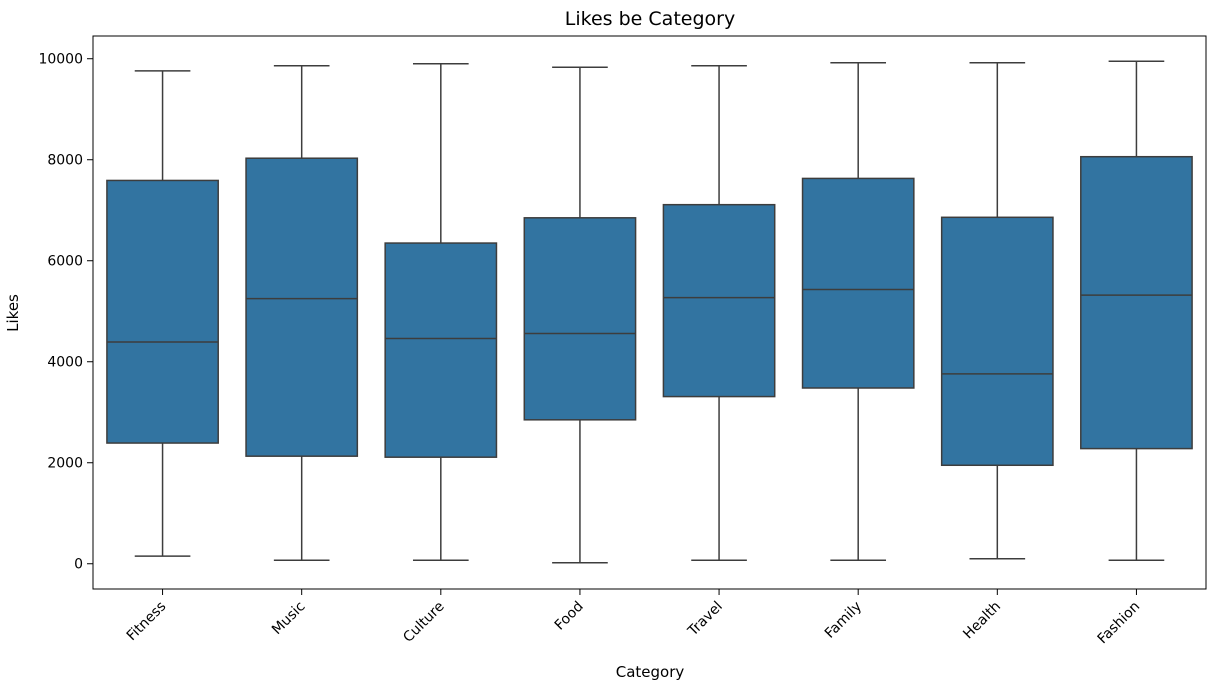 The width and height of the screenshot is (1214, 682). I want to click on x-tick-label: Travel, so click(704, 619).